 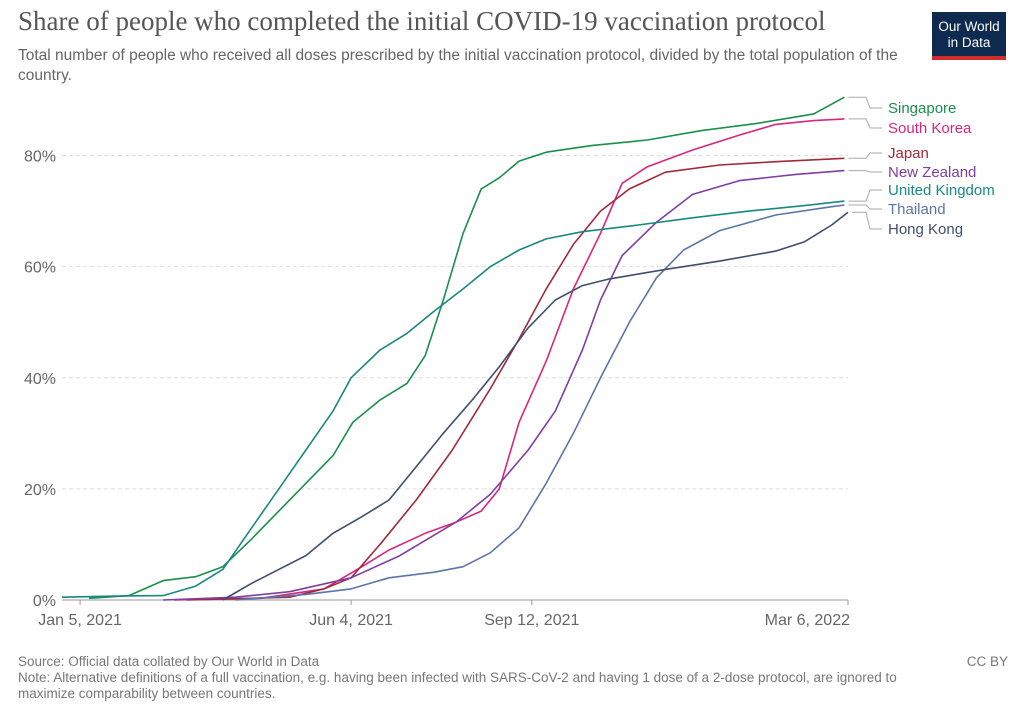 I want to click on y-tick-label: 20%, so click(x=40, y=490).